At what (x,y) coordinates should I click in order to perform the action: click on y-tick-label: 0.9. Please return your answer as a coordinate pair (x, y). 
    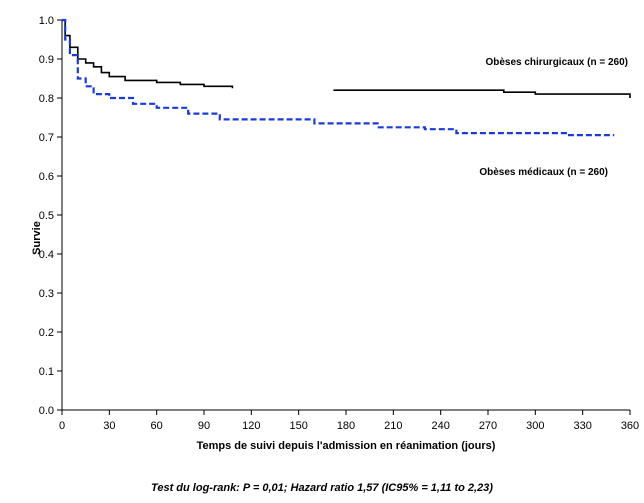
    Looking at the image, I should click on (46, 60).